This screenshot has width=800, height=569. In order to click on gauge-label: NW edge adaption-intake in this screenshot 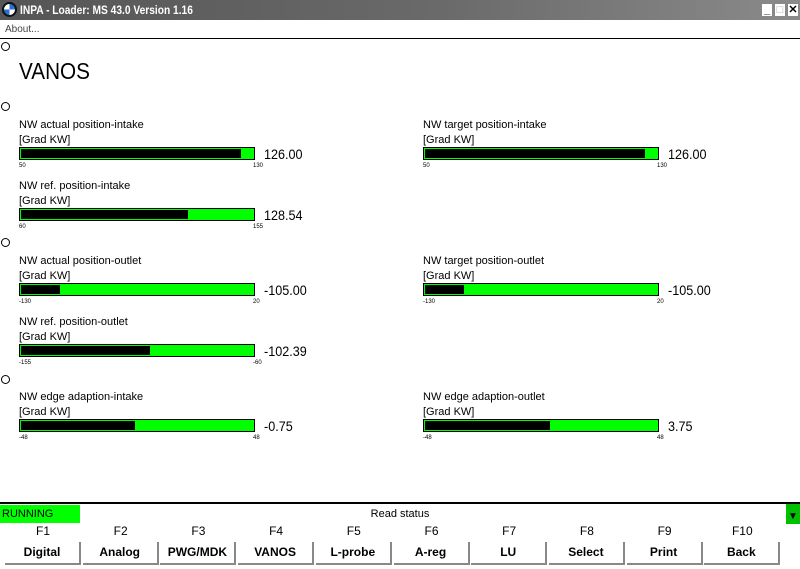, I will do `click(81, 397)`.